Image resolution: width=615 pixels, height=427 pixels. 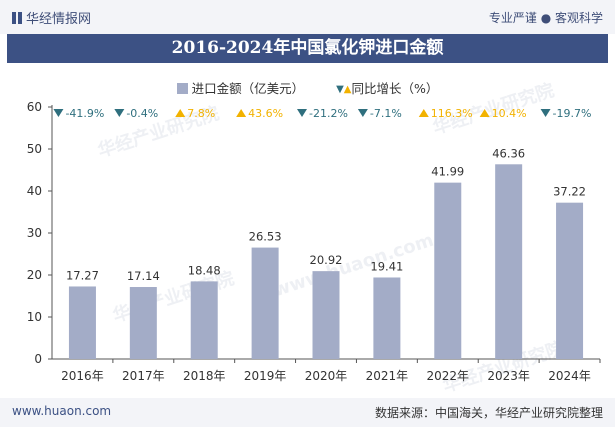 What do you see at coordinates (84, 113) in the screenshot?
I see `yoy-change-label: -41.9%` at bounding box center [84, 113].